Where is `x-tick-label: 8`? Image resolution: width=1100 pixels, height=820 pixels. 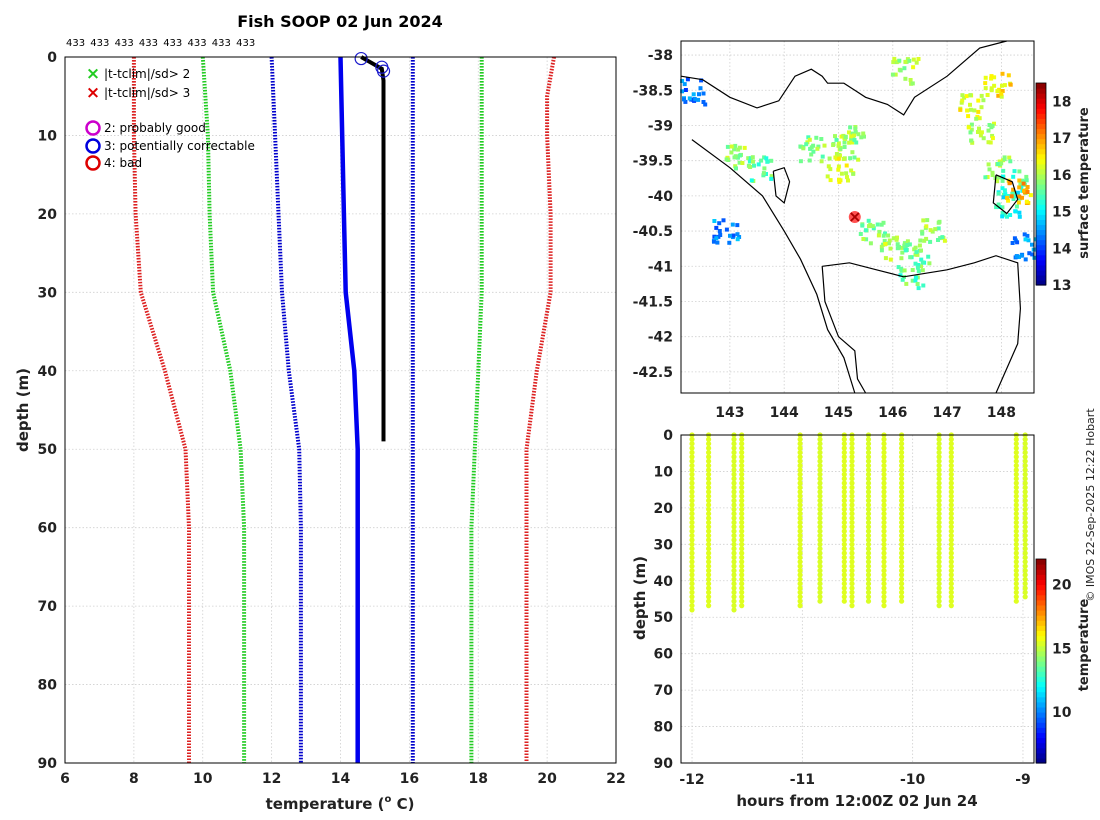
x-tick-label: 8 is located at coordinates (134, 779).